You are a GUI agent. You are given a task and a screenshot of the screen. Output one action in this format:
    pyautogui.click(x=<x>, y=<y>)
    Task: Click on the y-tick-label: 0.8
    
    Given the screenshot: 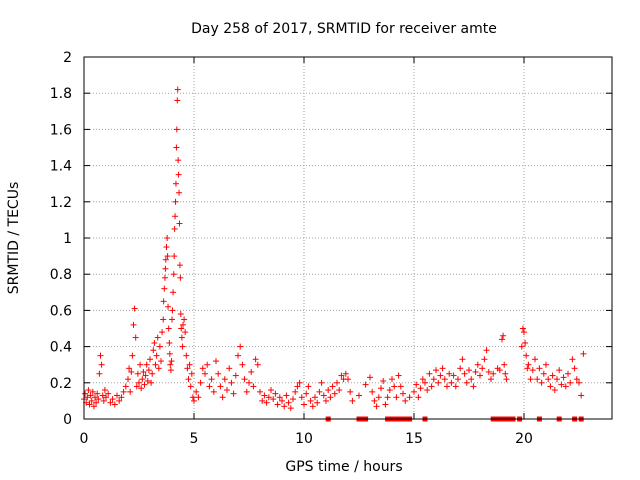 What is the action you would take?
    pyautogui.click(x=61, y=275)
    